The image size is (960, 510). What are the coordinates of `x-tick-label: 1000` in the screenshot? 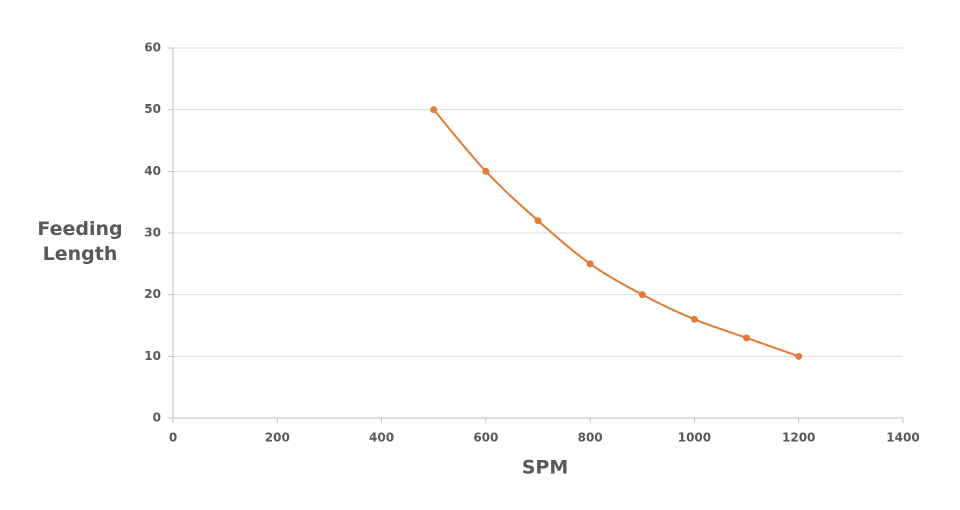 It's located at (694, 438).